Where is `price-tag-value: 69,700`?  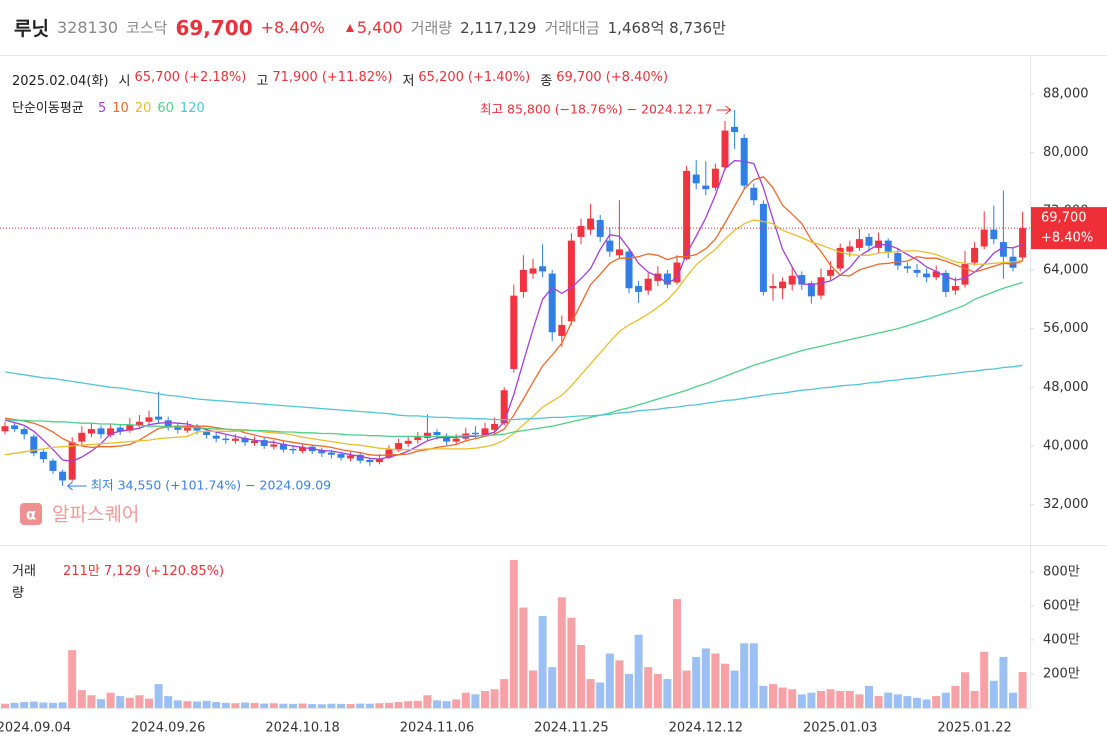 price-tag-value: 69,700 is located at coordinates (1064, 218).